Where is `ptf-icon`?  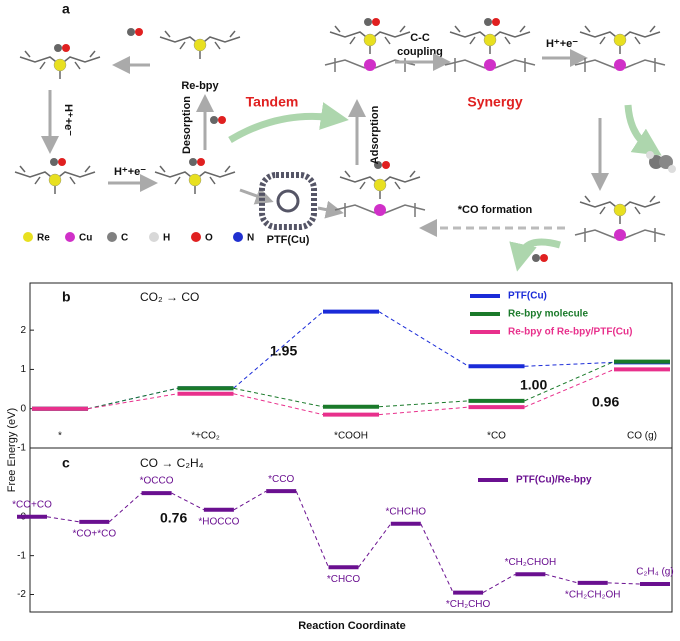
ptf-icon is located at coordinates (288, 201).